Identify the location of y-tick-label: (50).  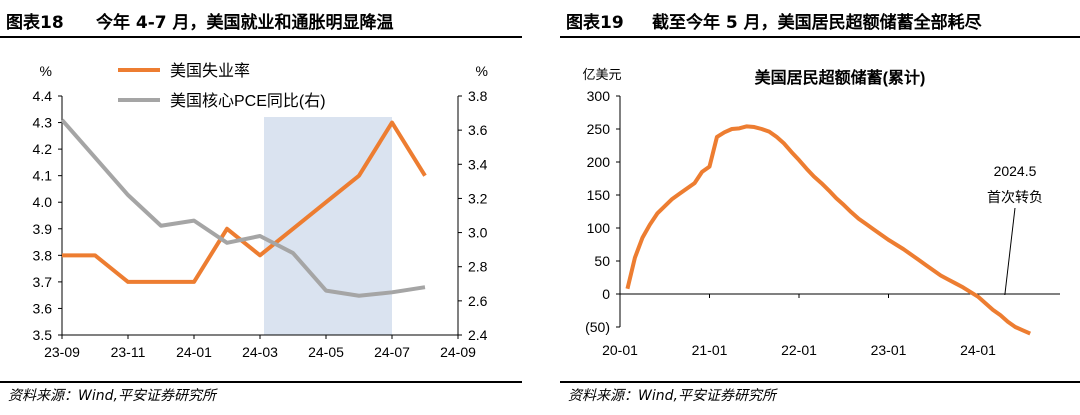
(597, 327).